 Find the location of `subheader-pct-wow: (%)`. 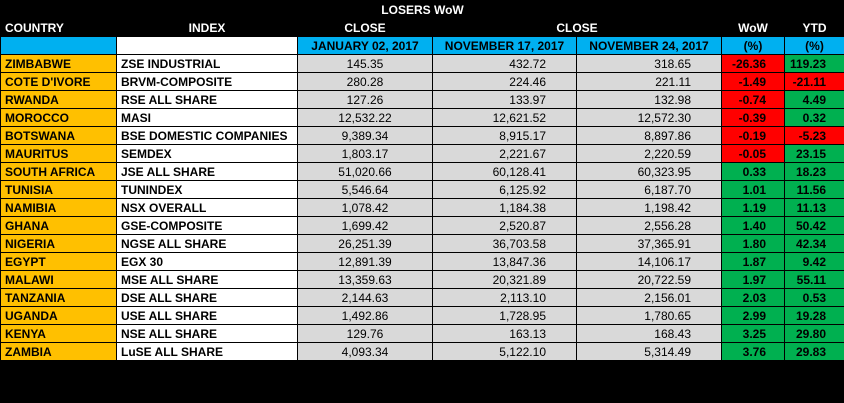

subheader-pct-wow: (%) is located at coordinates (753, 45).